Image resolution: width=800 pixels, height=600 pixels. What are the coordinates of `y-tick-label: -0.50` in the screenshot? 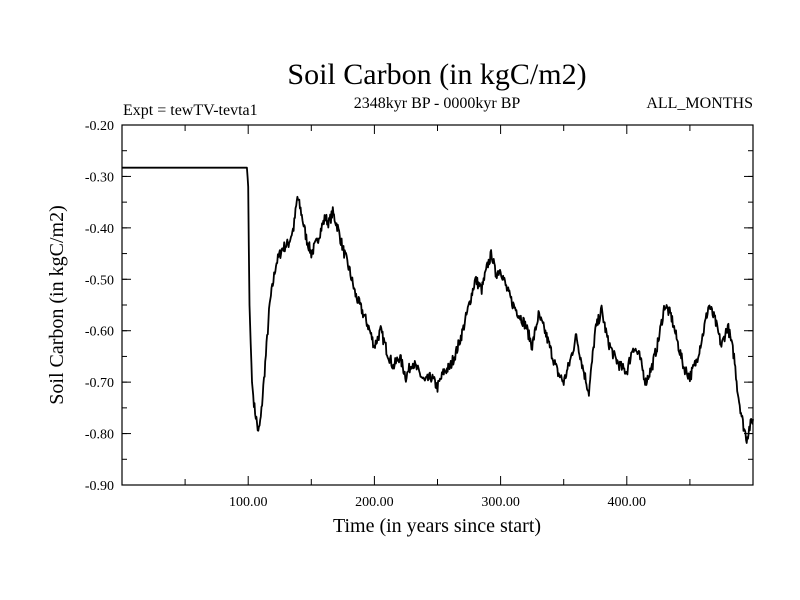 It's located at (99, 280).